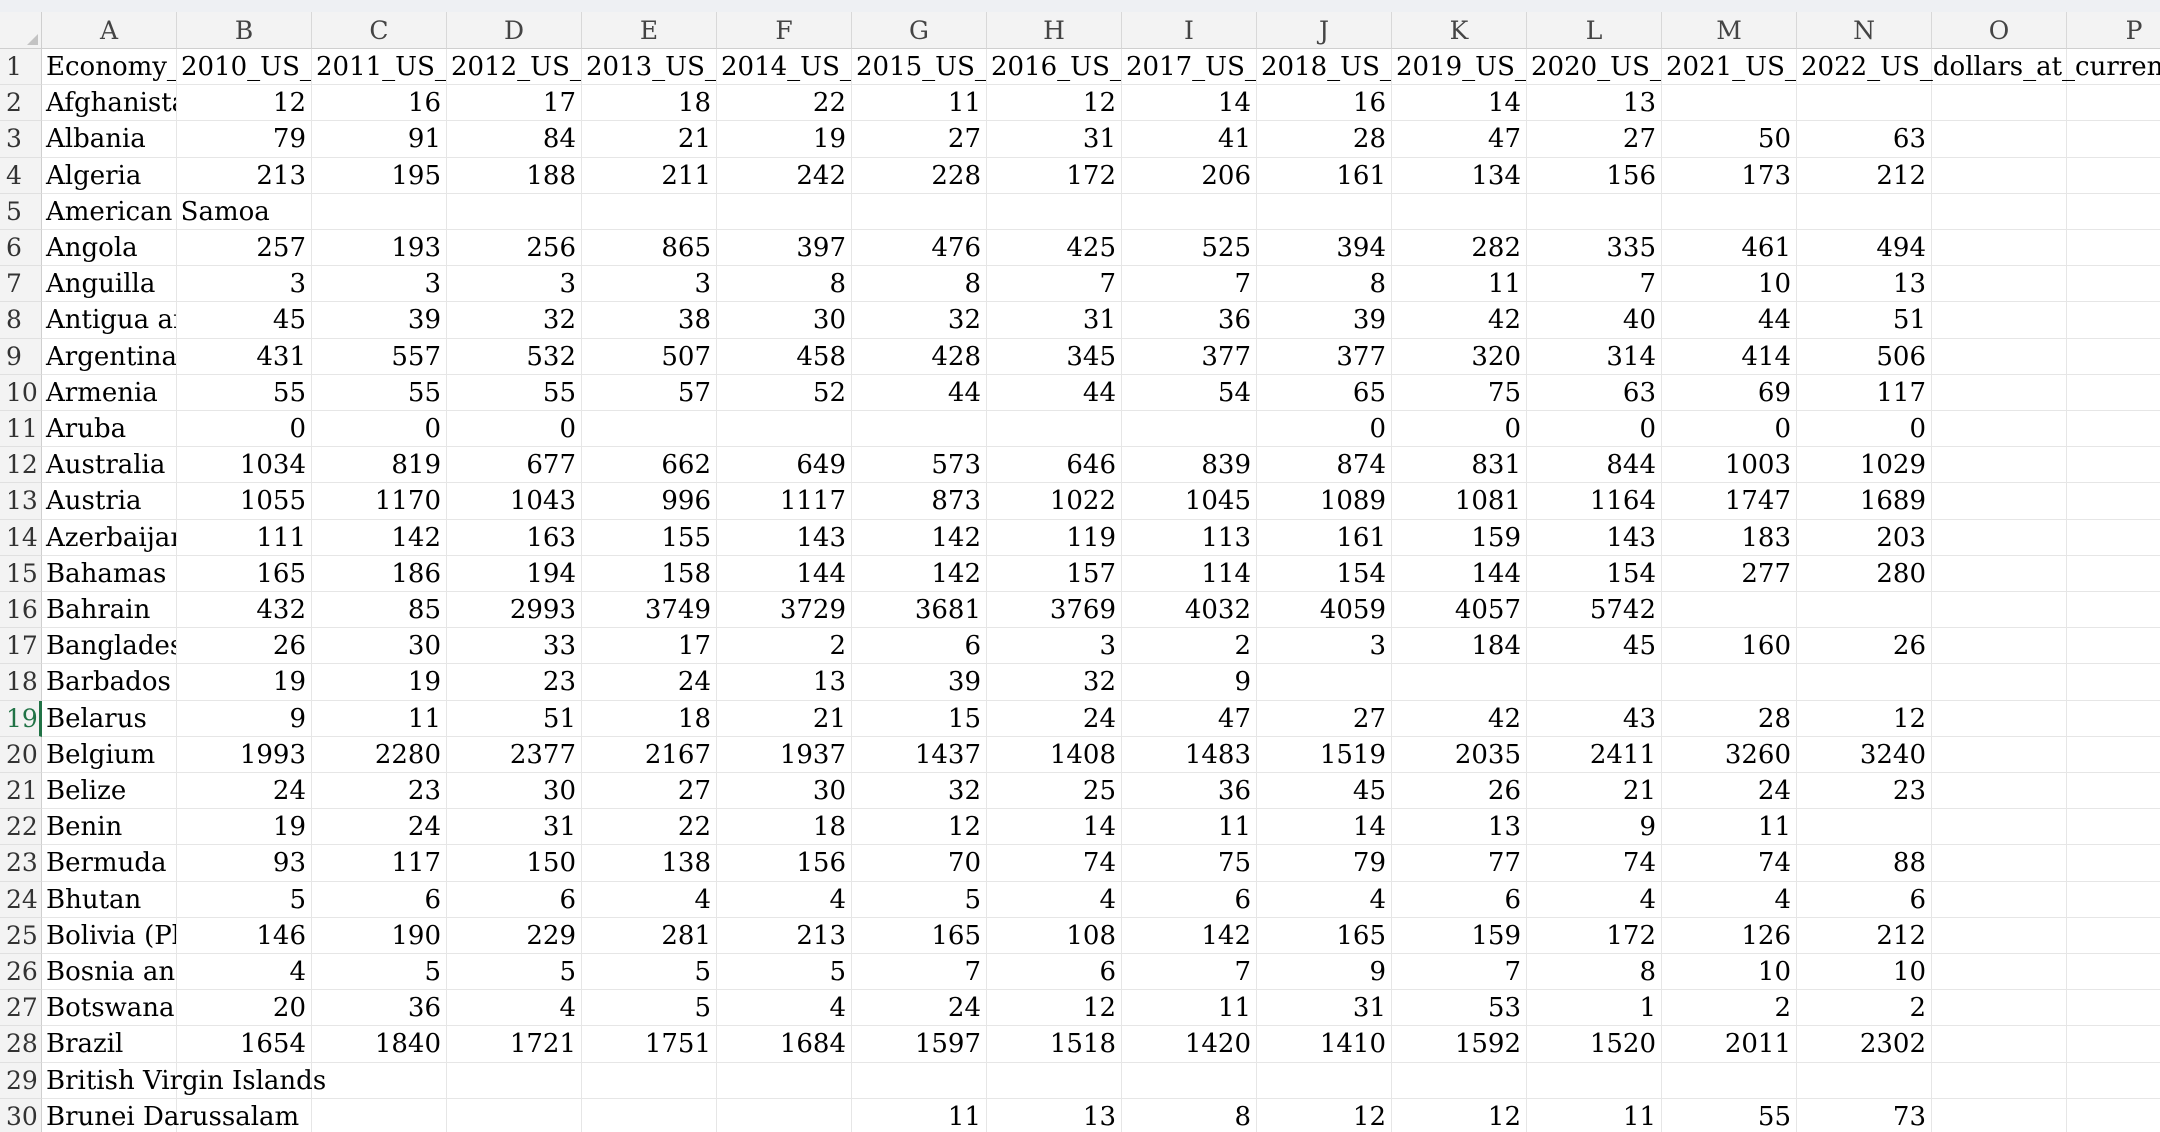 Image resolution: width=2160 pixels, height=1132 pixels. What do you see at coordinates (514, 392) in the screenshot?
I see `cell-d10: 55` at bounding box center [514, 392].